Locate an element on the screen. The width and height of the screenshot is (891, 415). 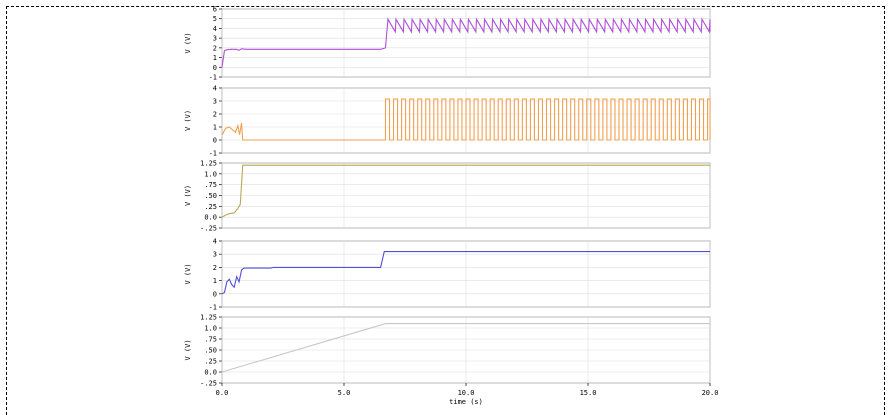
panel-1-ytick-label: 0 is located at coordinates (215, 68).